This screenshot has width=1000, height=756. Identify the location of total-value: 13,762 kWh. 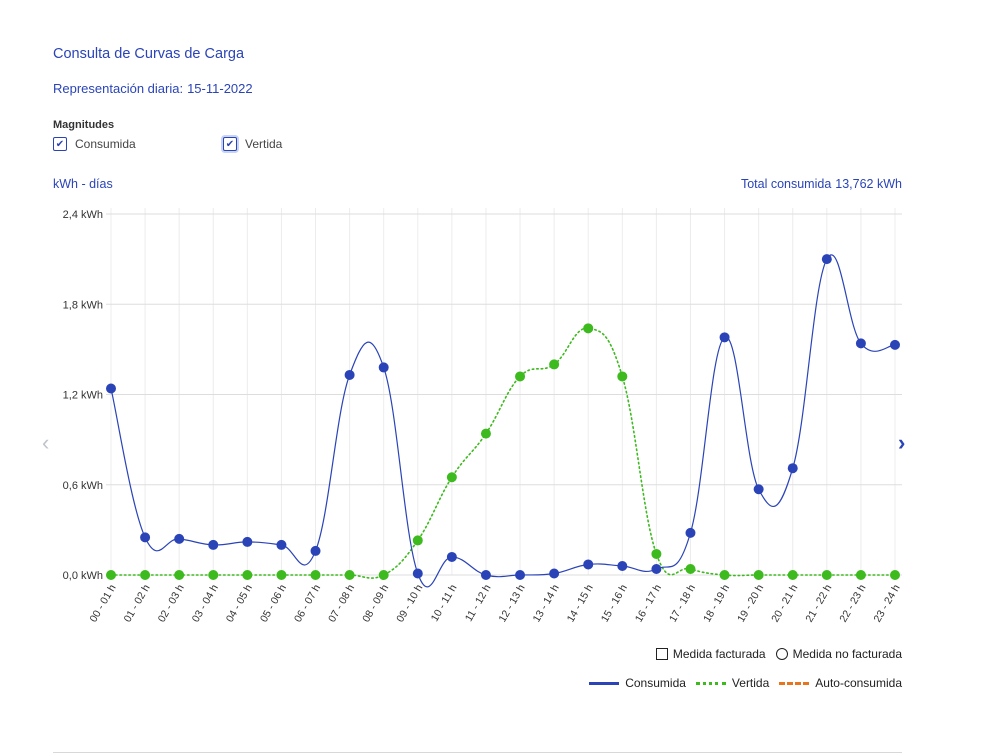
(868, 184).